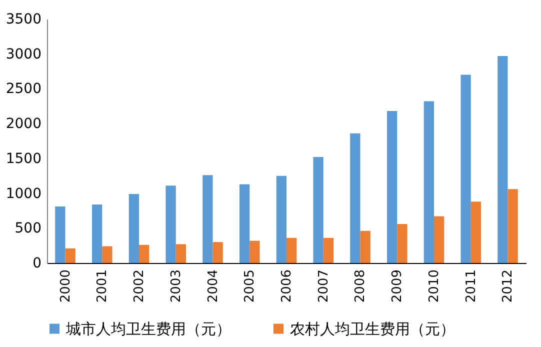 Image resolution: width=541 pixels, height=347 pixels. What do you see at coordinates (434, 286) in the screenshot?
I see `x-tick-label: 2010` at bounding box center [434, 286].